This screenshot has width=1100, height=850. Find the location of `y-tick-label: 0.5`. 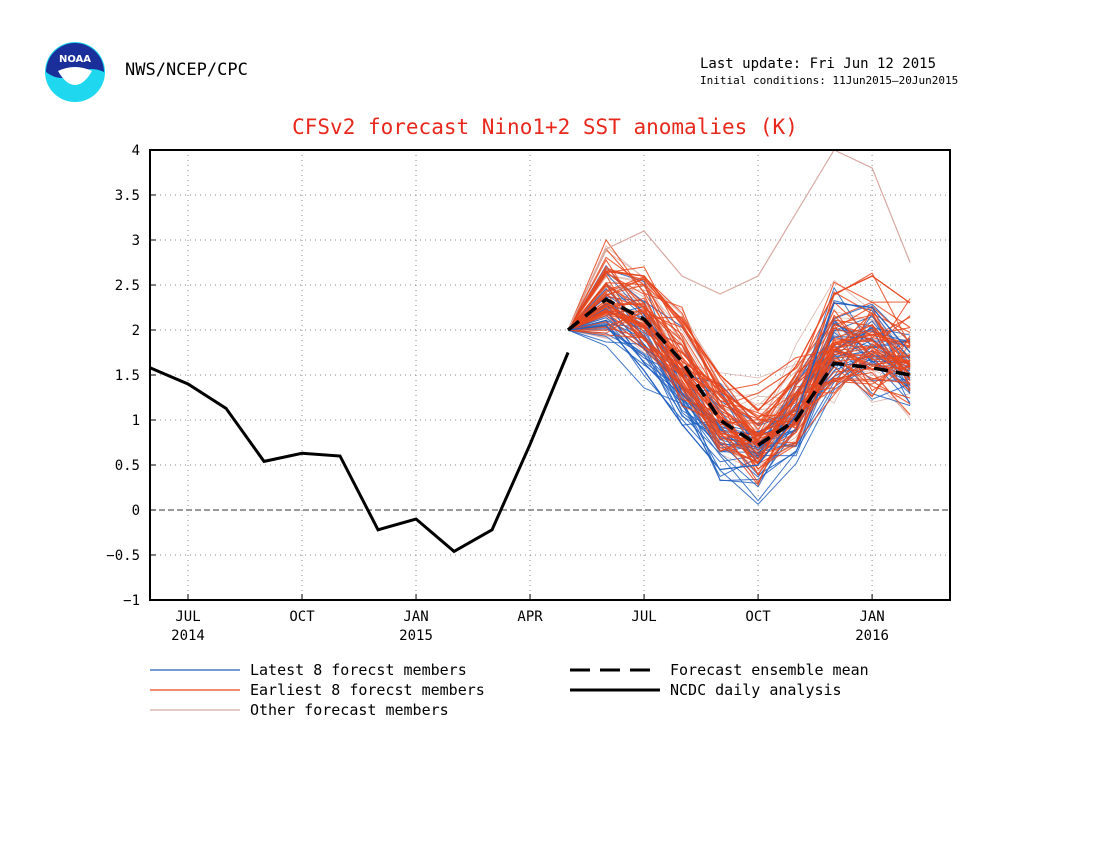

y-tick-label: 0.5 is located at coordinates (127, 466).